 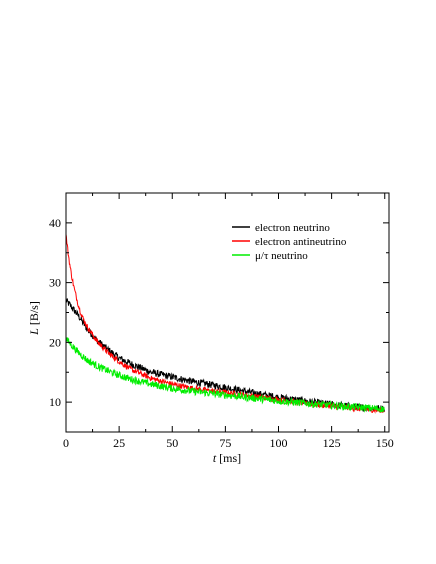 I want to click on x-axis-symbol: t, so click(x=215, y=458).